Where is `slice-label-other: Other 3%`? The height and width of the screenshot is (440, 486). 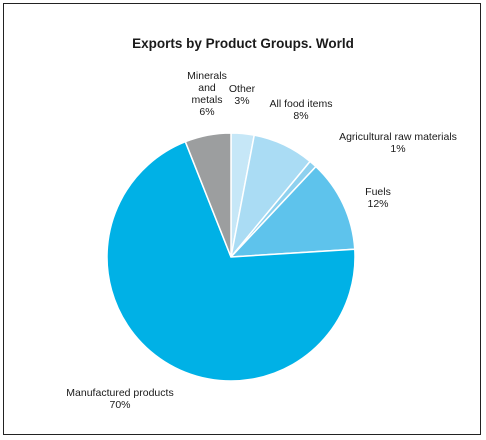
slice-label-other: Other 3% is located at coordinates (242, 95).